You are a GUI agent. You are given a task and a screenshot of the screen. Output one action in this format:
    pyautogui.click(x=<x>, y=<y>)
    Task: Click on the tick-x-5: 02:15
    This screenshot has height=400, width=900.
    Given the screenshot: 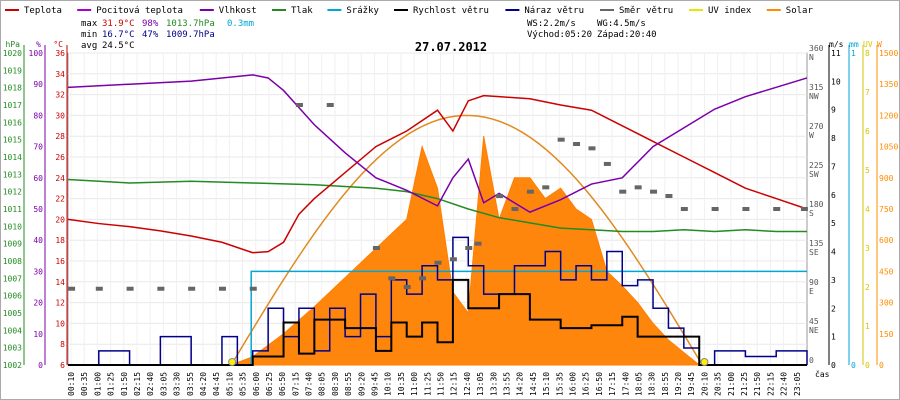 What is the action you would take?
    pyautogui.click(x=137, y=384)
    